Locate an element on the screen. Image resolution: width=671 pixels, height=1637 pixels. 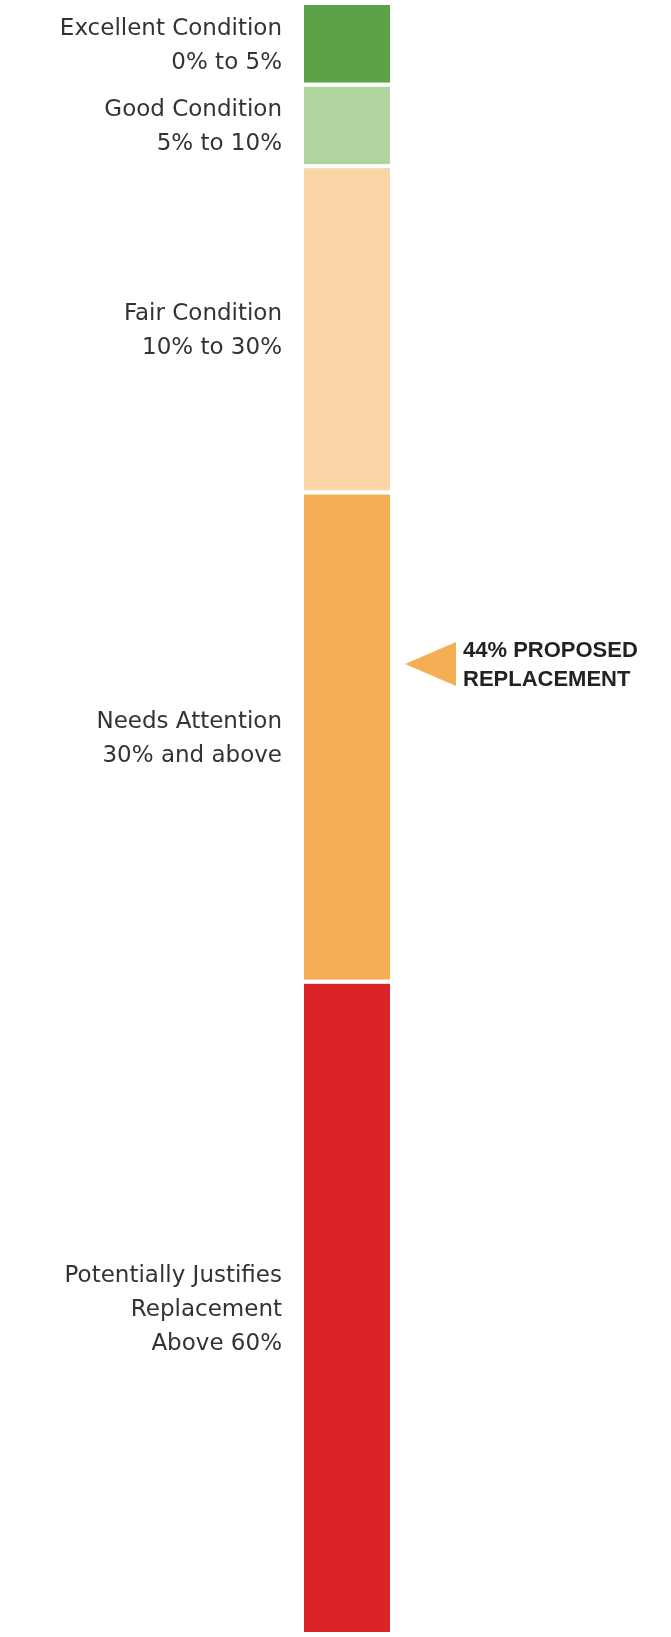
series-label: Potentially Justifies Replacement Above 60% is located at coordinates (173, 1307).